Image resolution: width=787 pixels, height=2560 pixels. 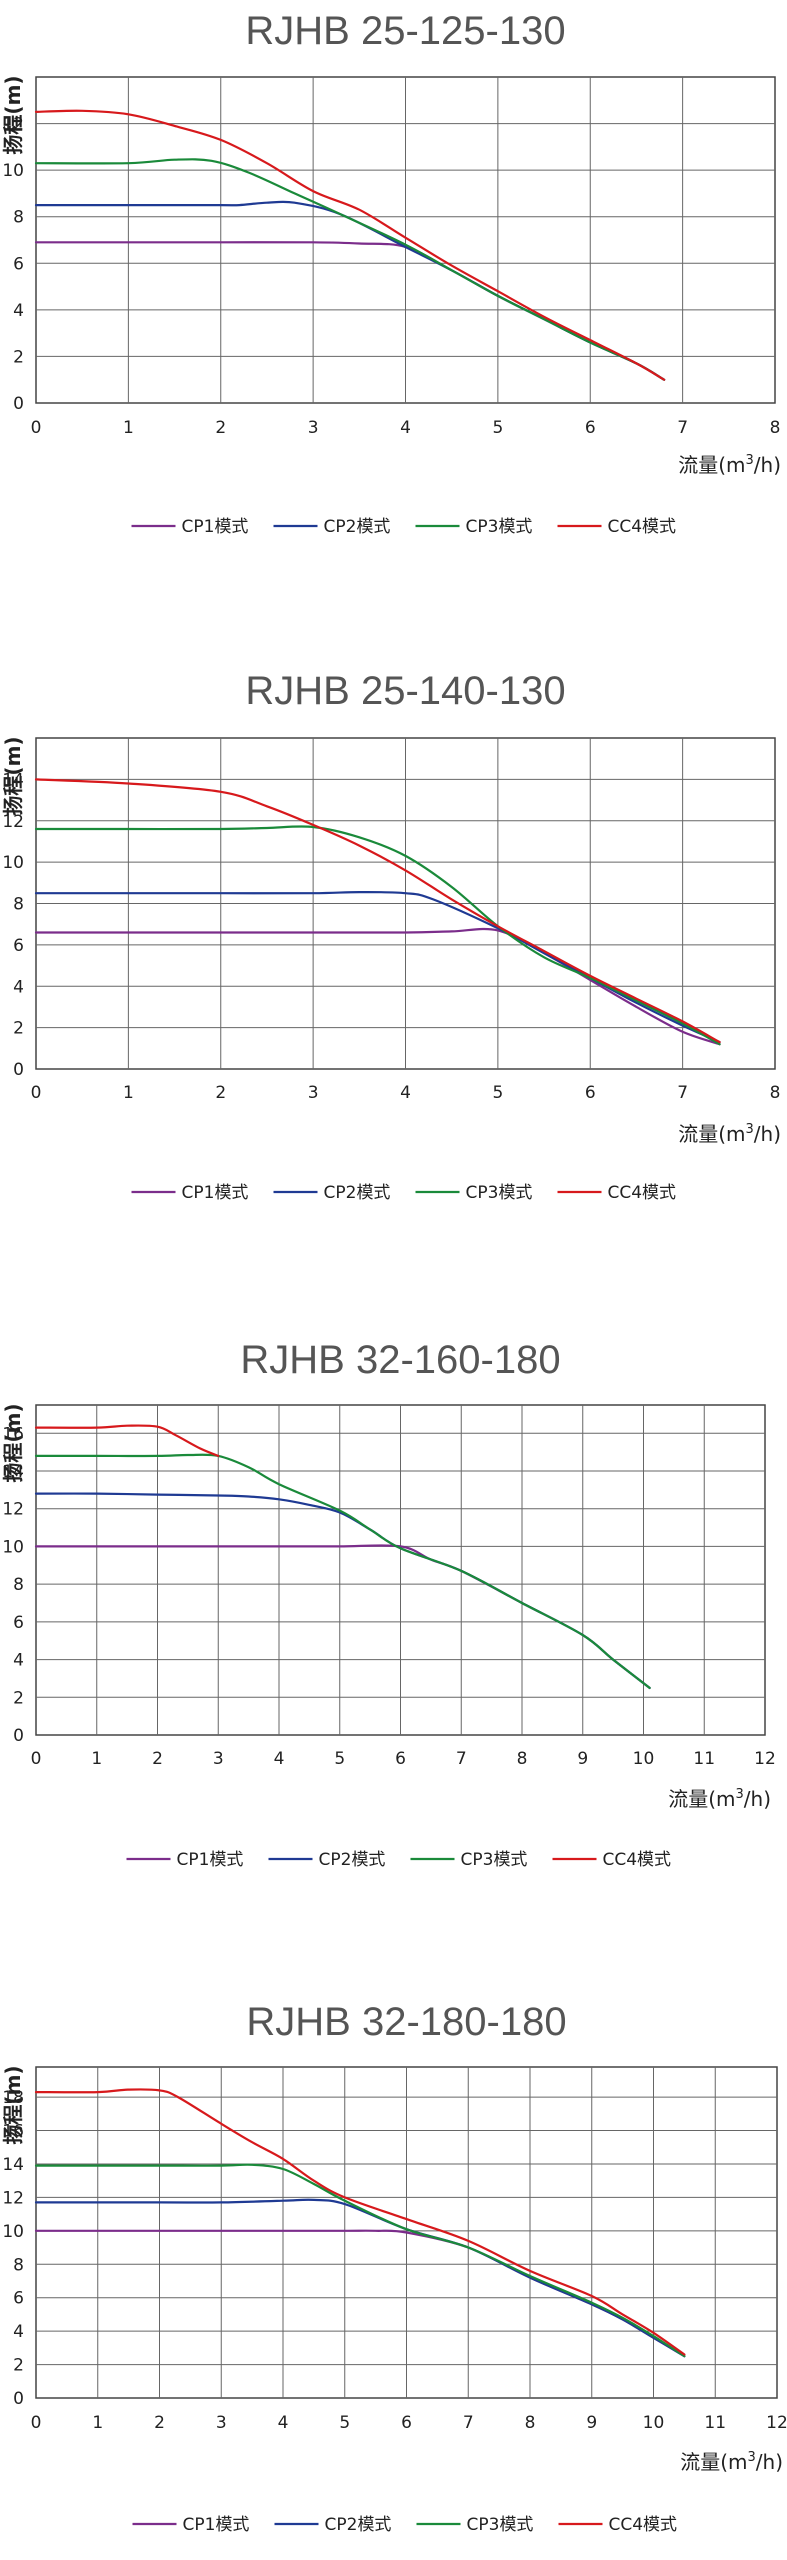 What do you see at coordinates (405, 31) in the screenshot?
I see `chart-title: RJHB 25-125-130` at bounding box center [405, 31].